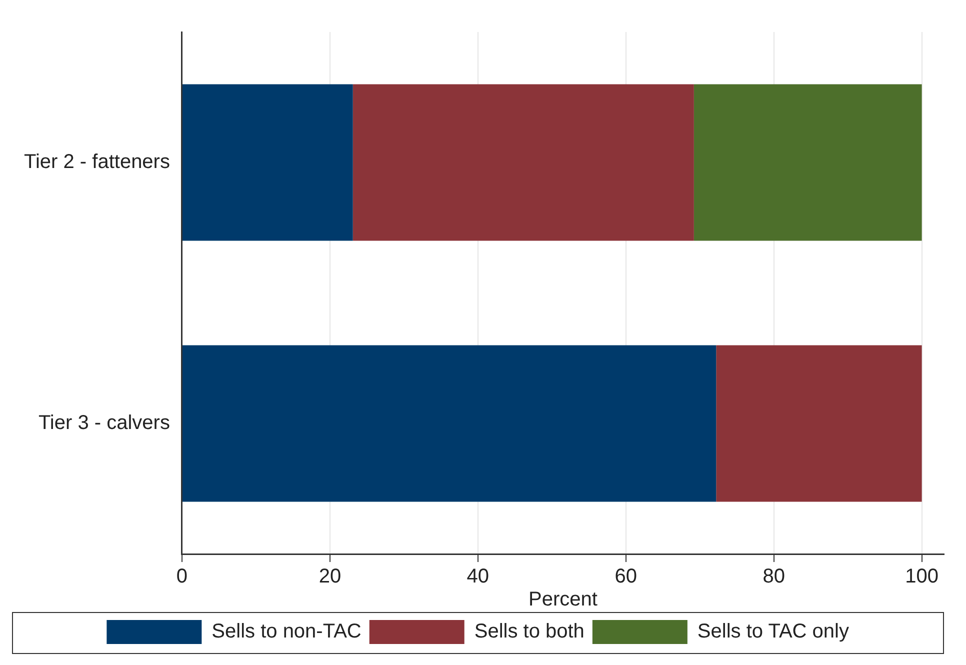 This screenshot has width=966, height=665. I want to click on legend-label: Sells to both, so click(529, 631).